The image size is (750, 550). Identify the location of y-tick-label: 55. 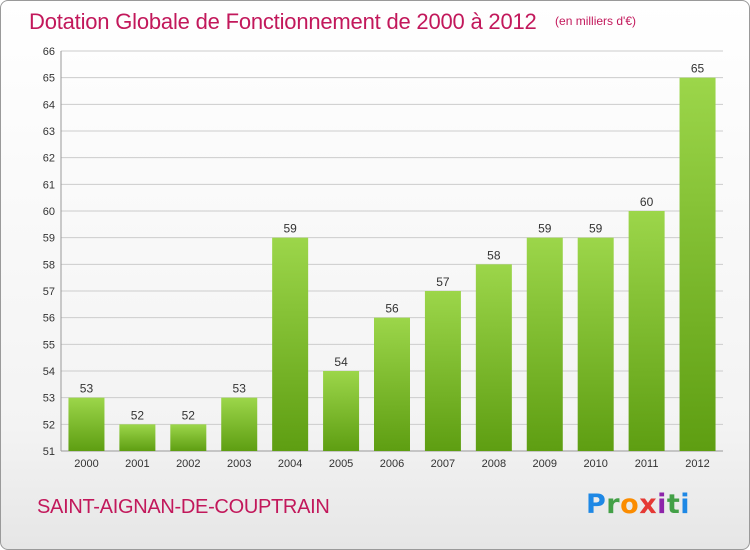
(49, 345).